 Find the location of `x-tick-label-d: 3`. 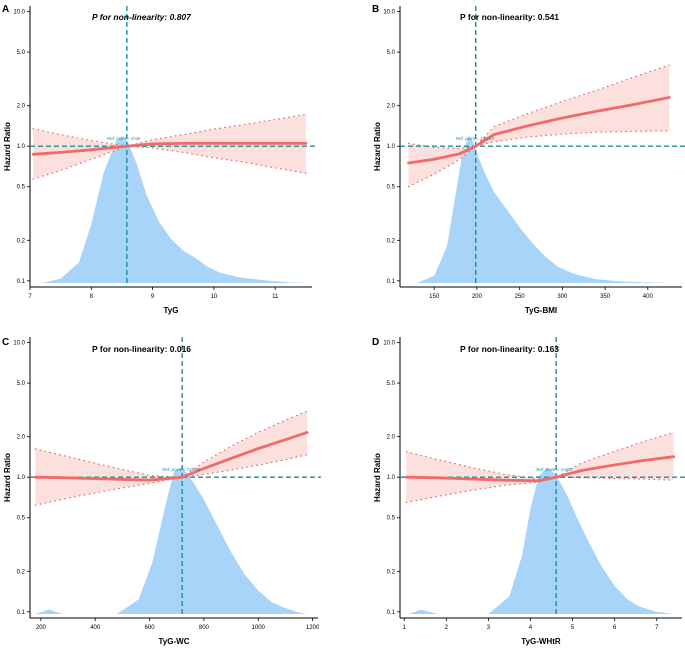

x-tick-label-d: 3 is located at coordinates (489, 628).